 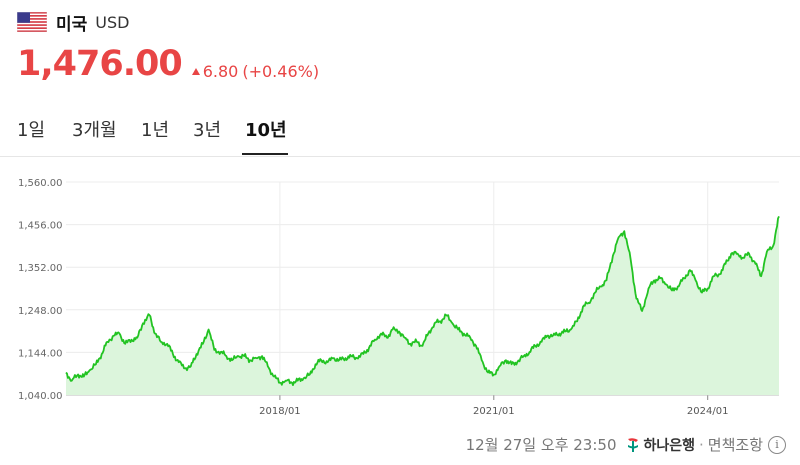 I want to click on x-tick-label: 2018/01, so click(x=280, y=411).